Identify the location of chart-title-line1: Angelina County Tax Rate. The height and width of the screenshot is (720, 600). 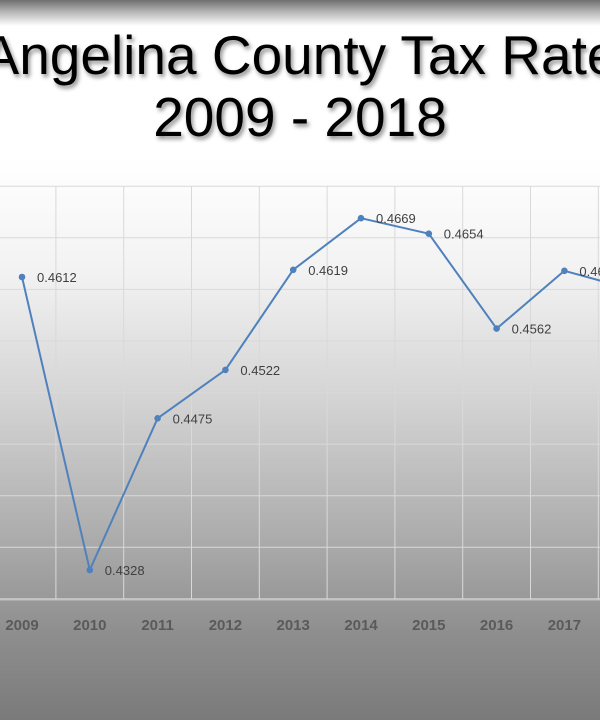
(300, 55).